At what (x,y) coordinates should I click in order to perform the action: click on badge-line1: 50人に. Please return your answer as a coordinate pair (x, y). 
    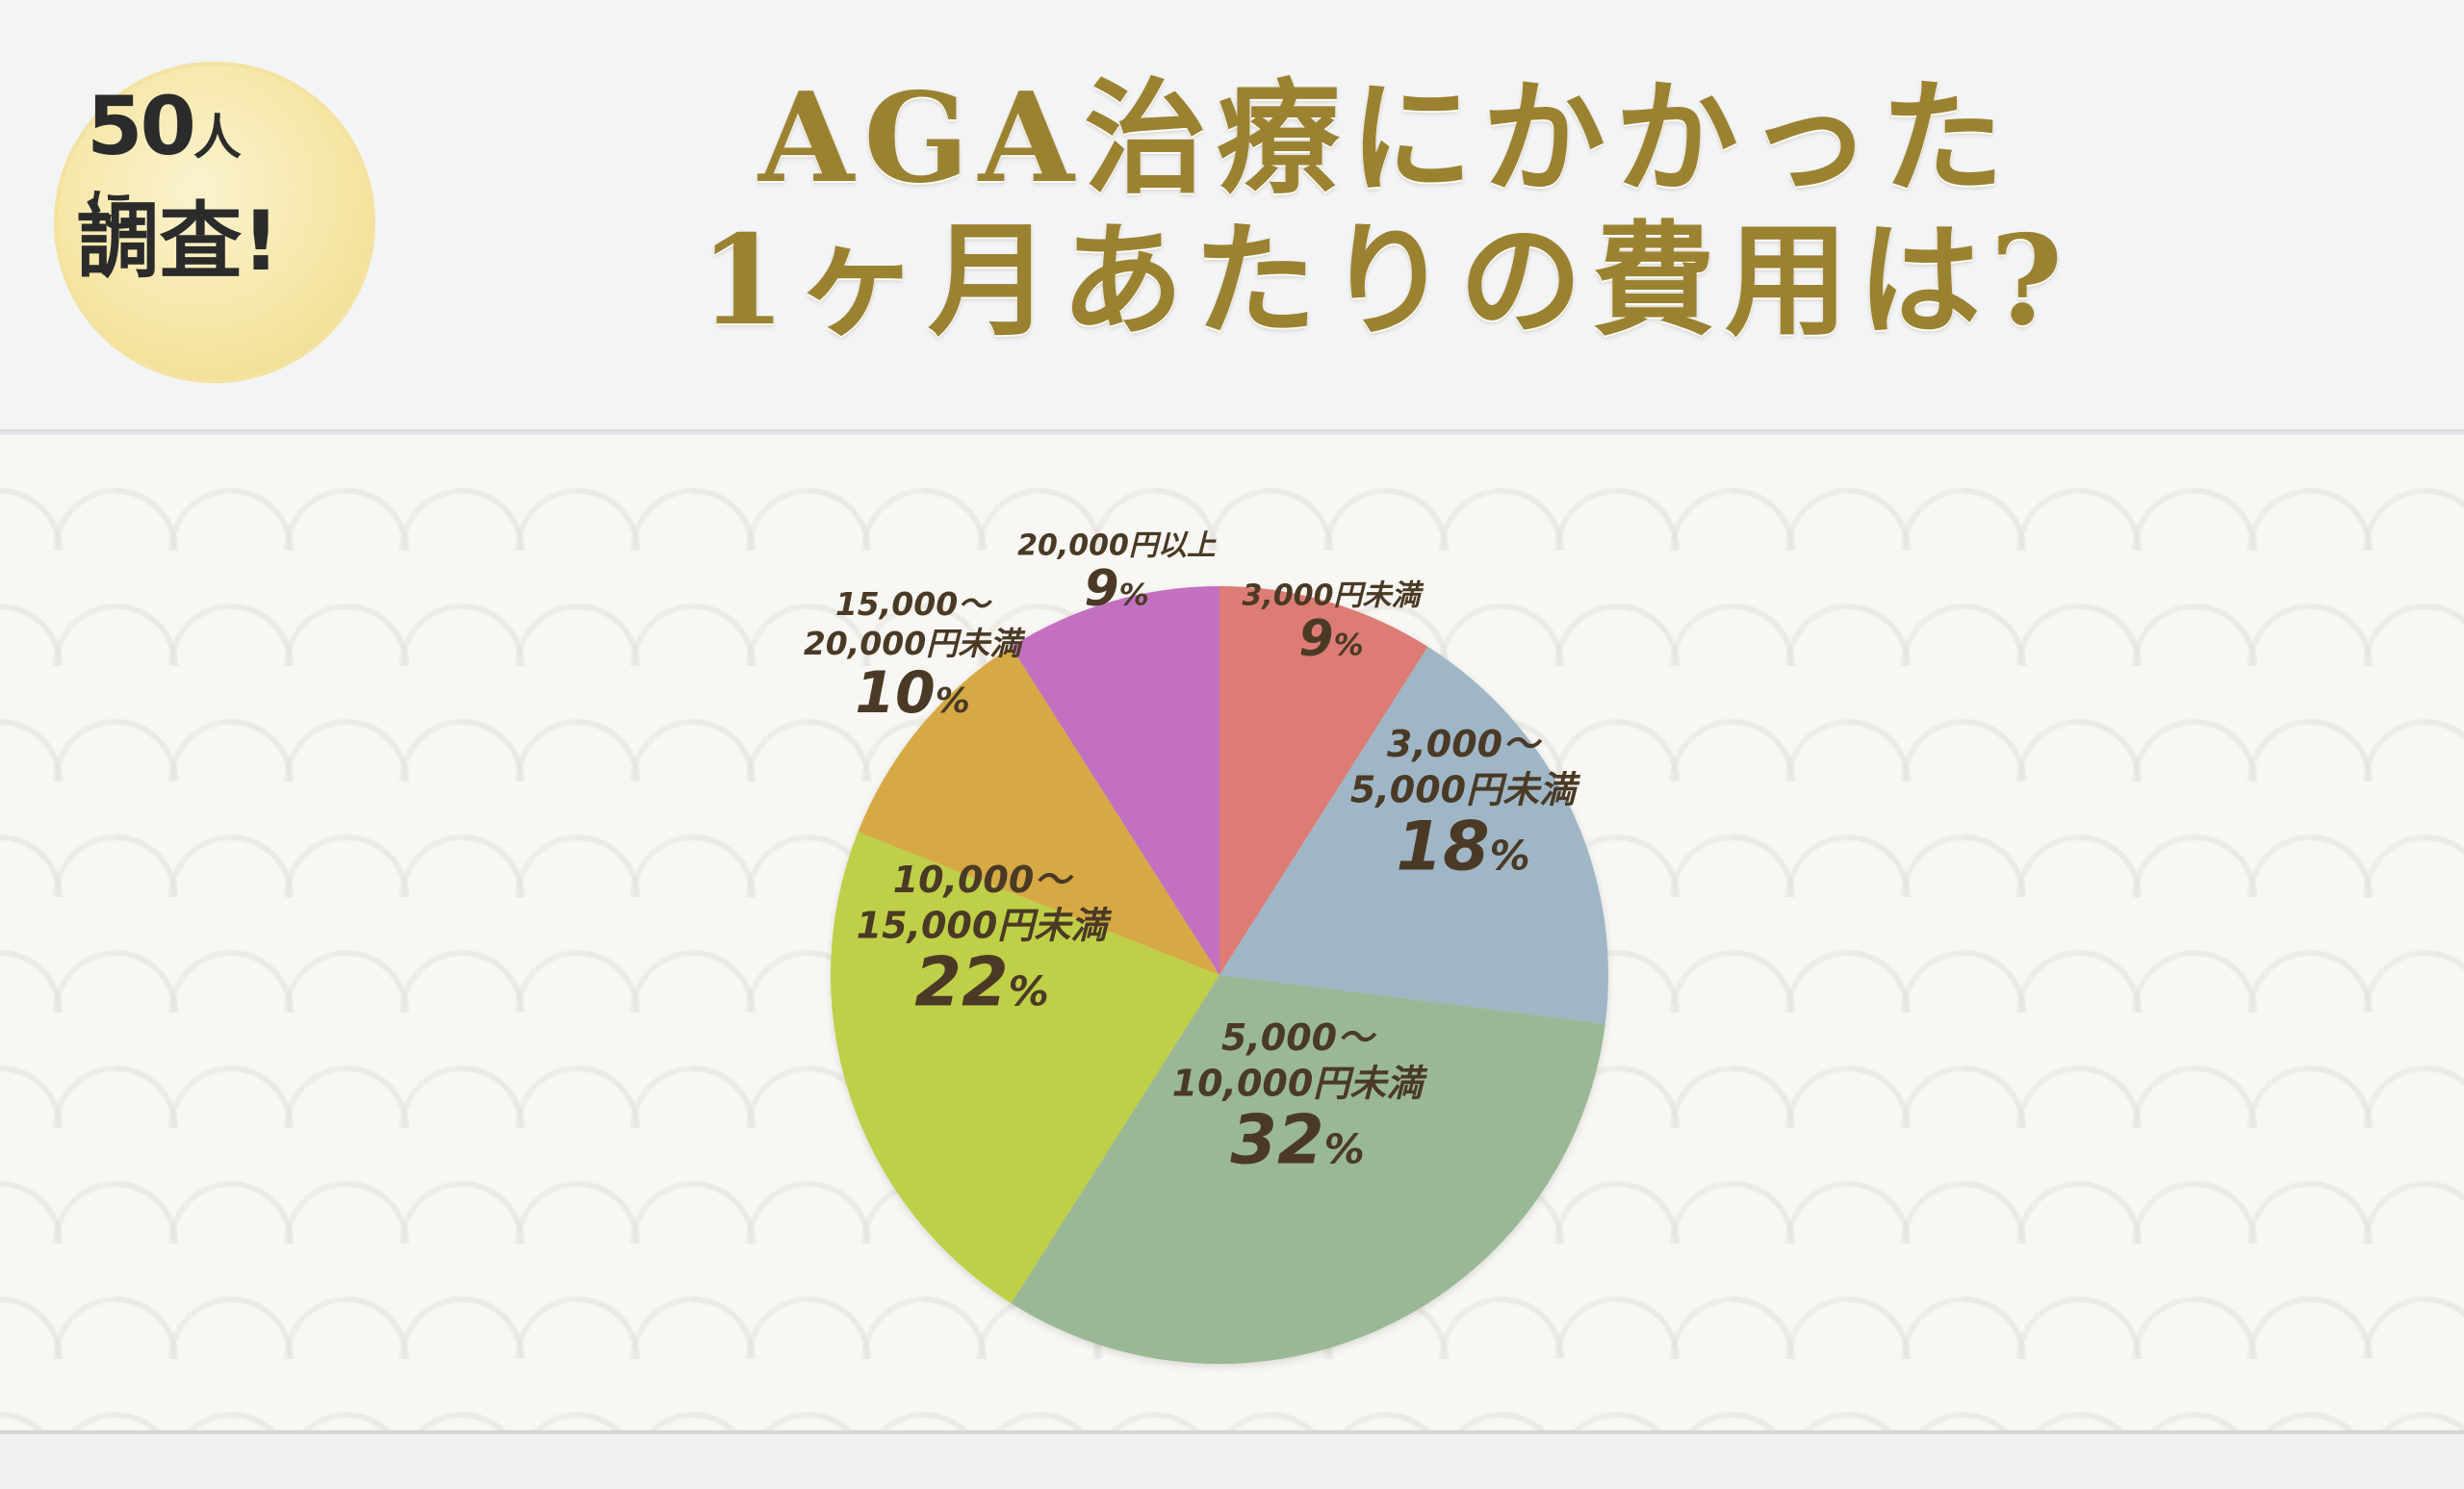
    Looking at the image, I should click on (183, 161).